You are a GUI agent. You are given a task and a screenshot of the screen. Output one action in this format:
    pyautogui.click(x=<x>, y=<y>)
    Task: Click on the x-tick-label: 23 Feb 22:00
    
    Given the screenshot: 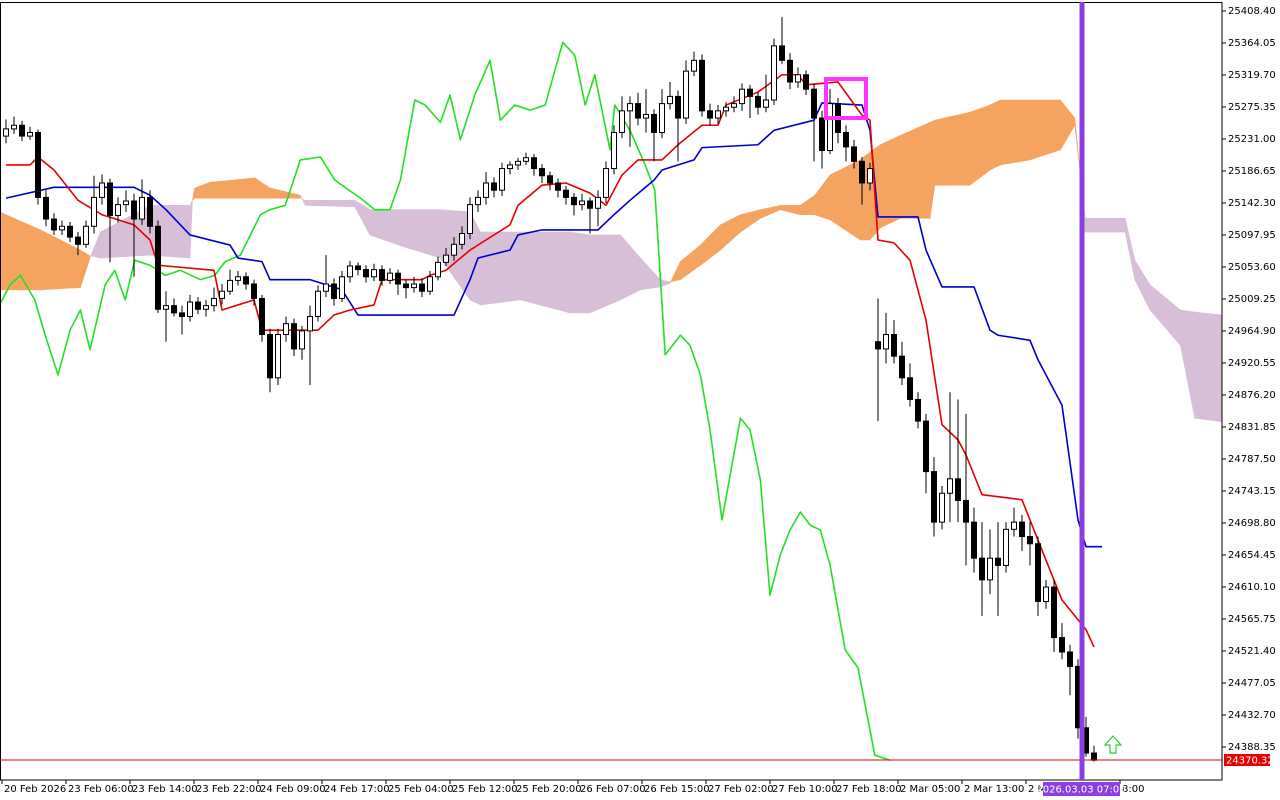 What is the action you would take?
    pyautogui.click(x=229, y=789)
    